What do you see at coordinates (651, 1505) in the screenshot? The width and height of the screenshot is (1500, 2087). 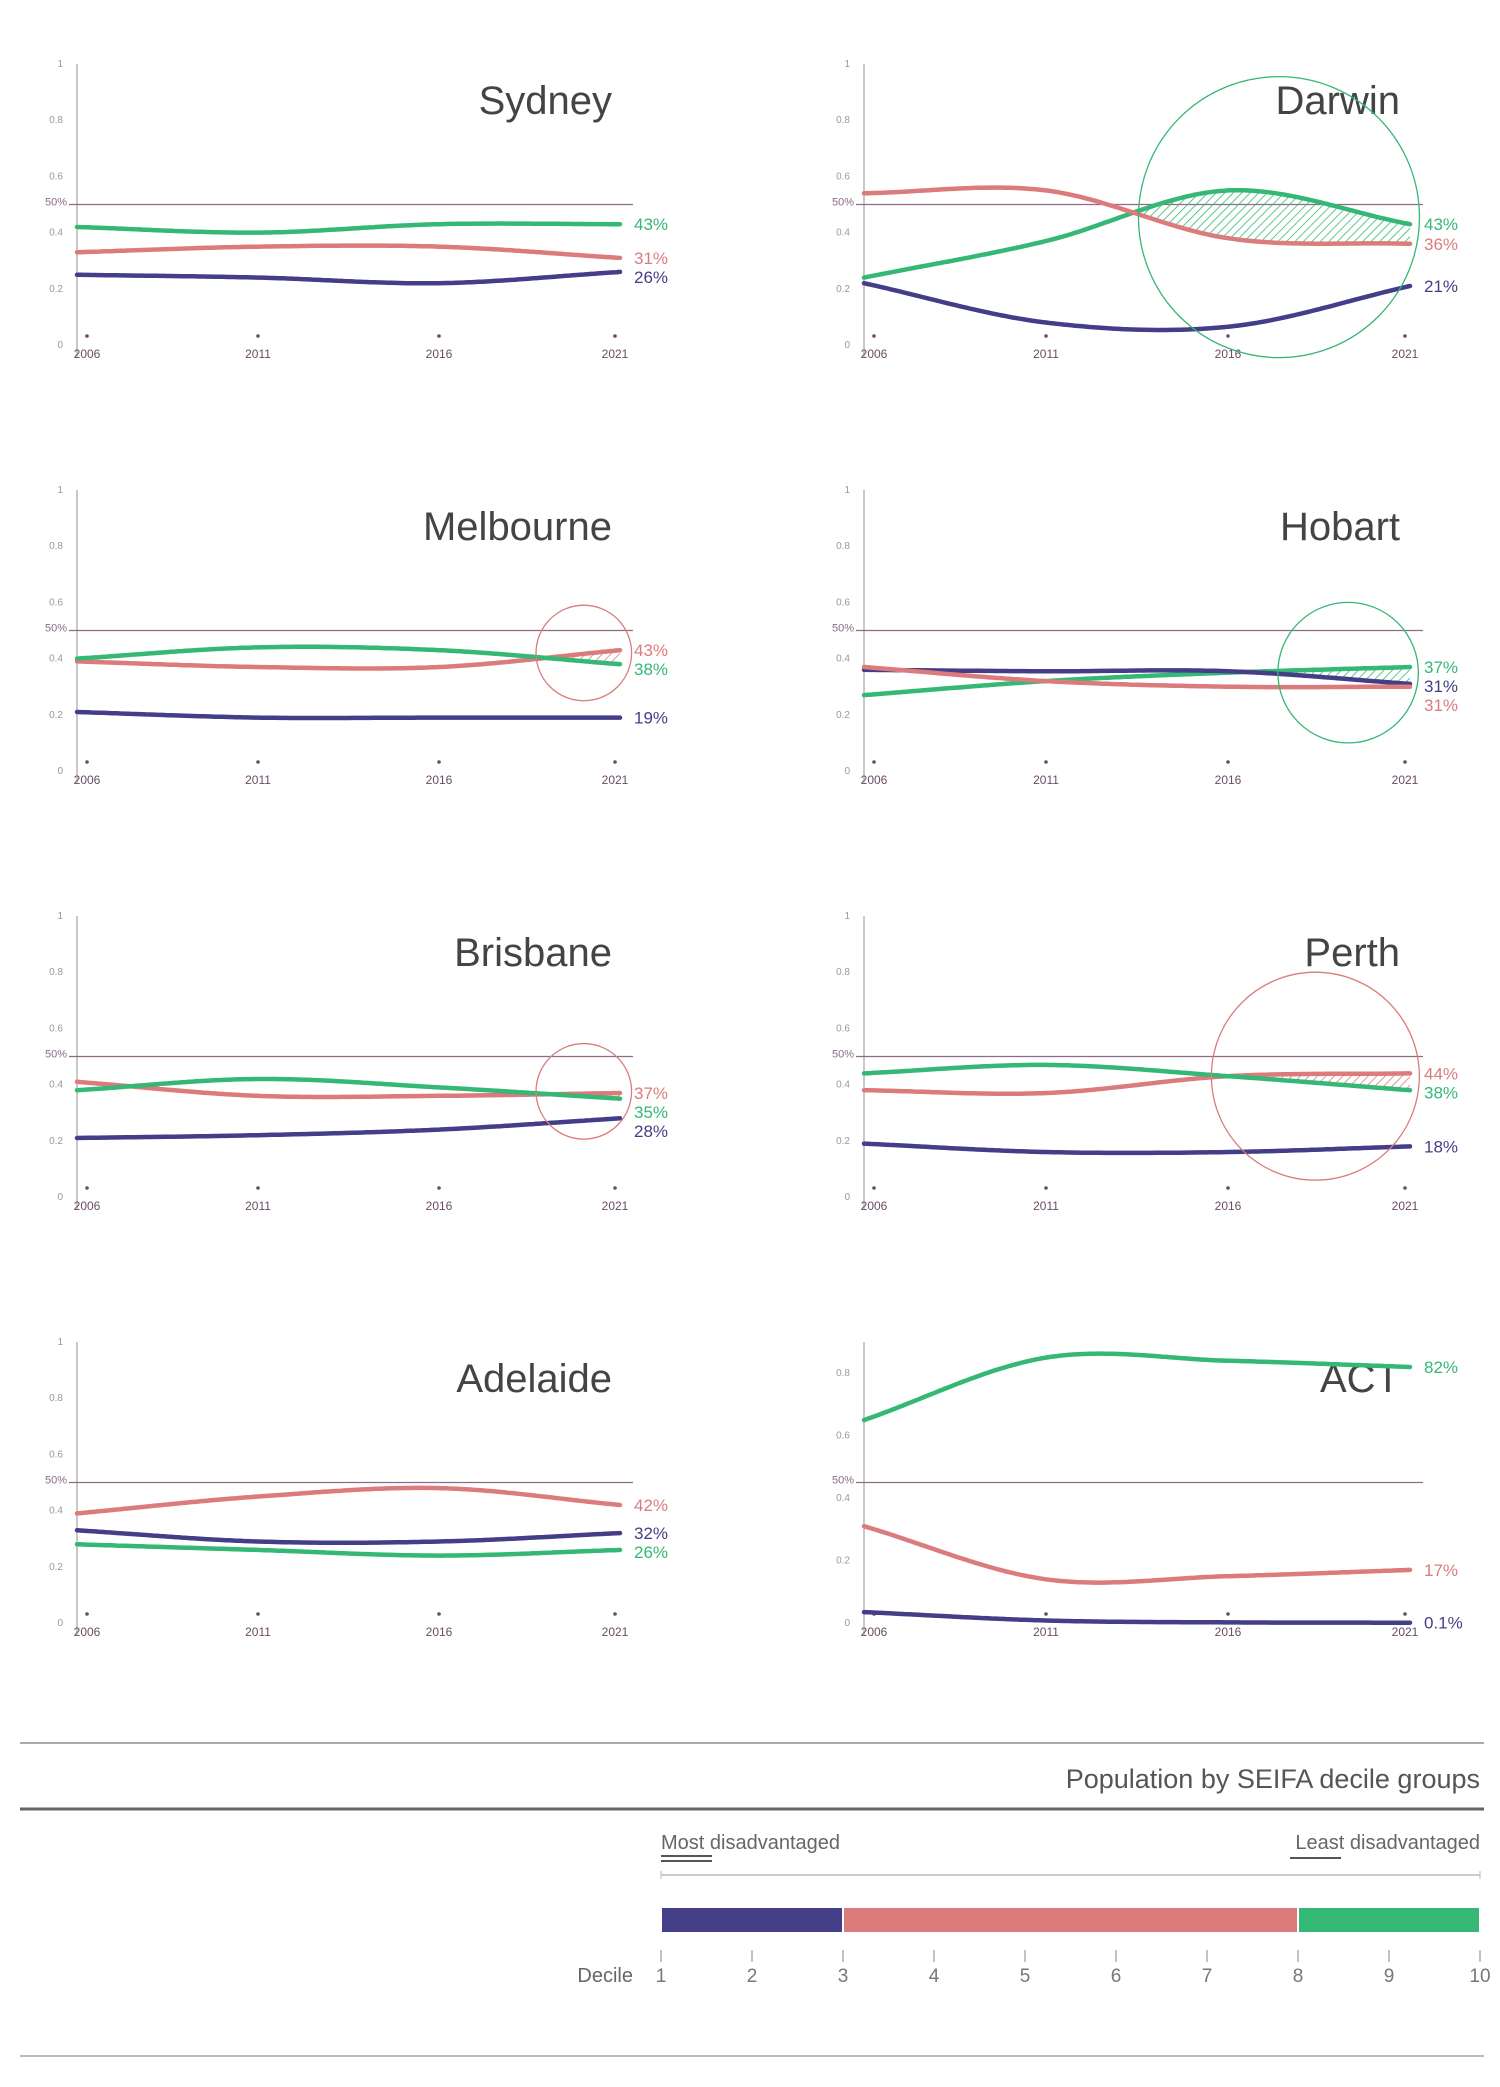 I see `end-value-label: 42%` at bounding box center [651, 1505].